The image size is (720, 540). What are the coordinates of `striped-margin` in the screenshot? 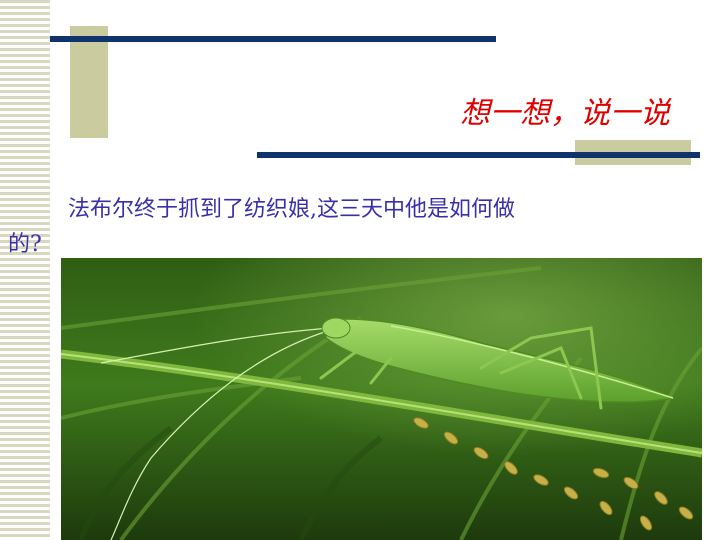 It's located at (25, 270).